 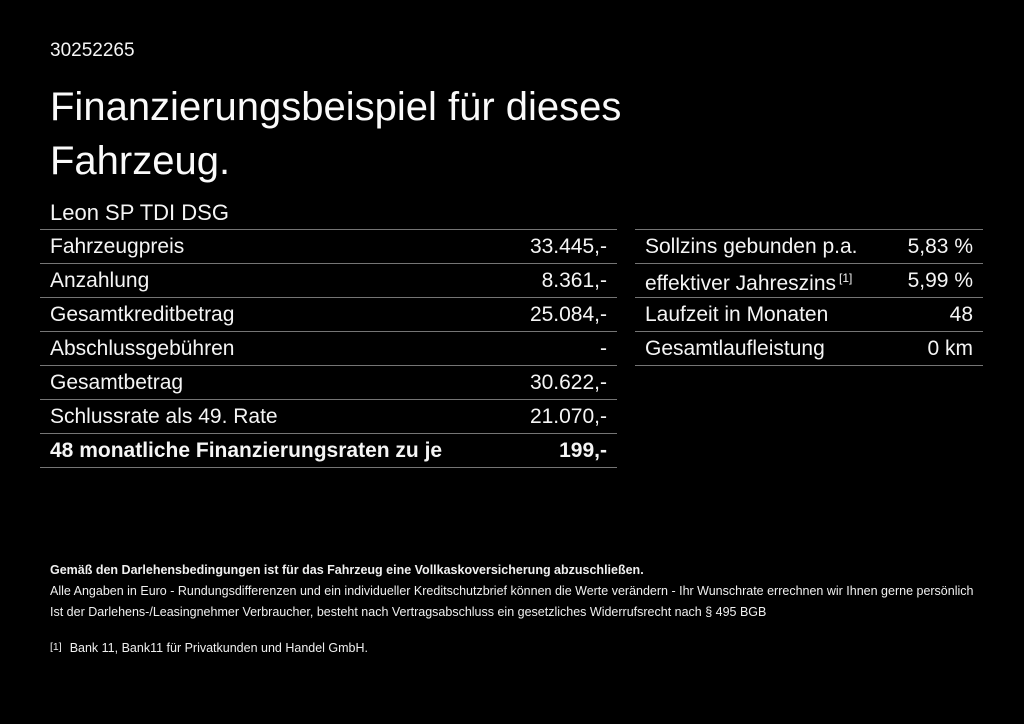 I want to click on row-value: 199,-, so click(x=583, y=450).